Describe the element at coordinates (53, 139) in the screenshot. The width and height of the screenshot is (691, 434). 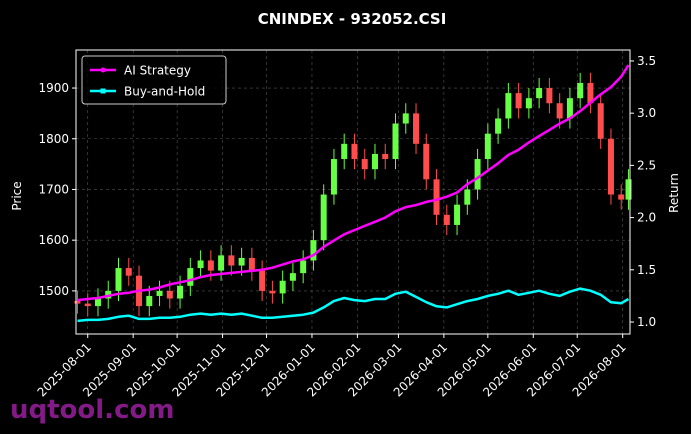
I see `y-tick-label: 1800` at that location.